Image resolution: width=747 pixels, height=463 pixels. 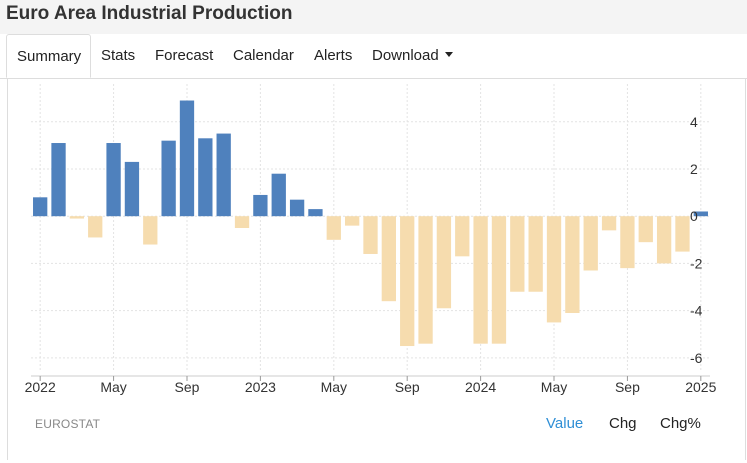 What do you see at coordinates (40, 387) in the screenshot?
I see `x-tick-label: 2022` at bounding box center [40, 387].